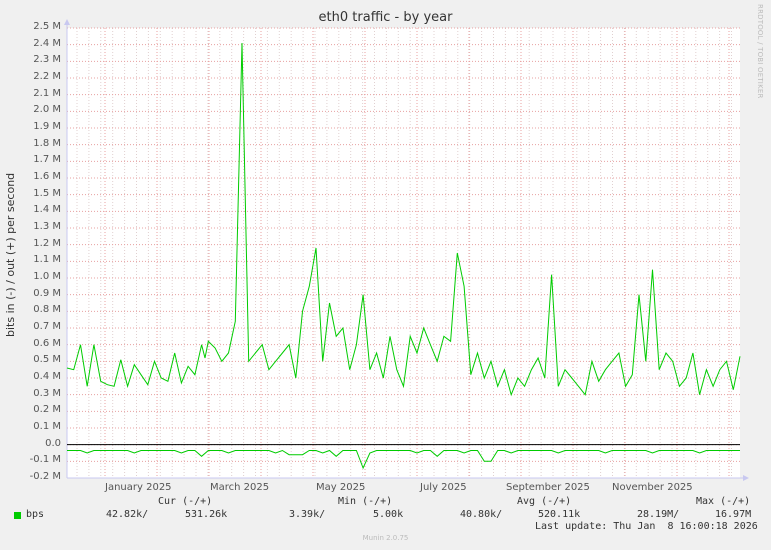  I want to click on y-tick-label: 2.0 M, so click(47, 110).